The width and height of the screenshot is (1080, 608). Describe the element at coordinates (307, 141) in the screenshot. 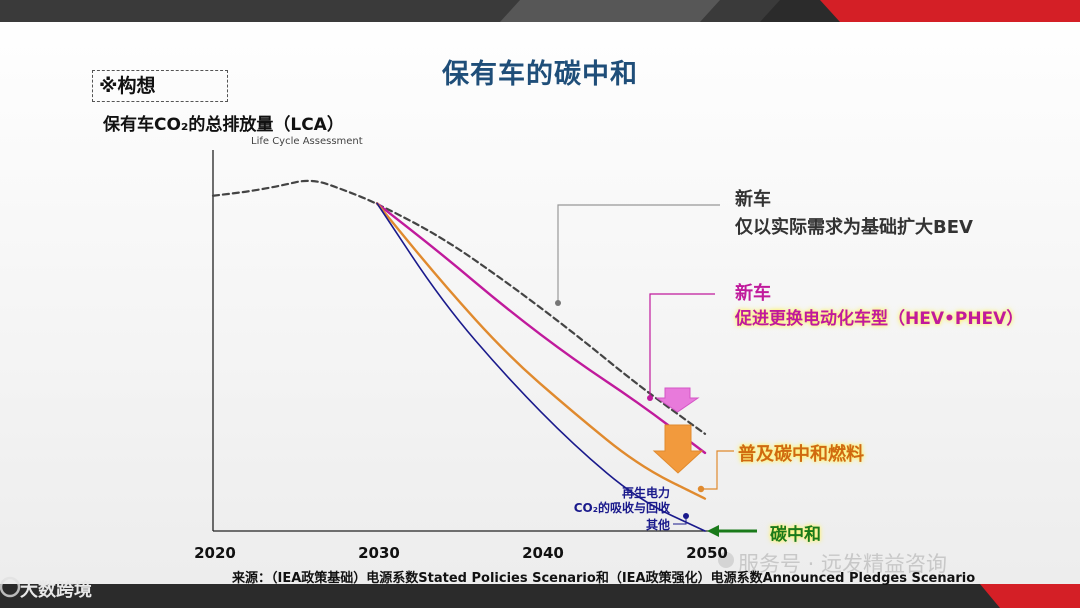

I see `chart-subtitle: Life Cycle Assessment` at that location.